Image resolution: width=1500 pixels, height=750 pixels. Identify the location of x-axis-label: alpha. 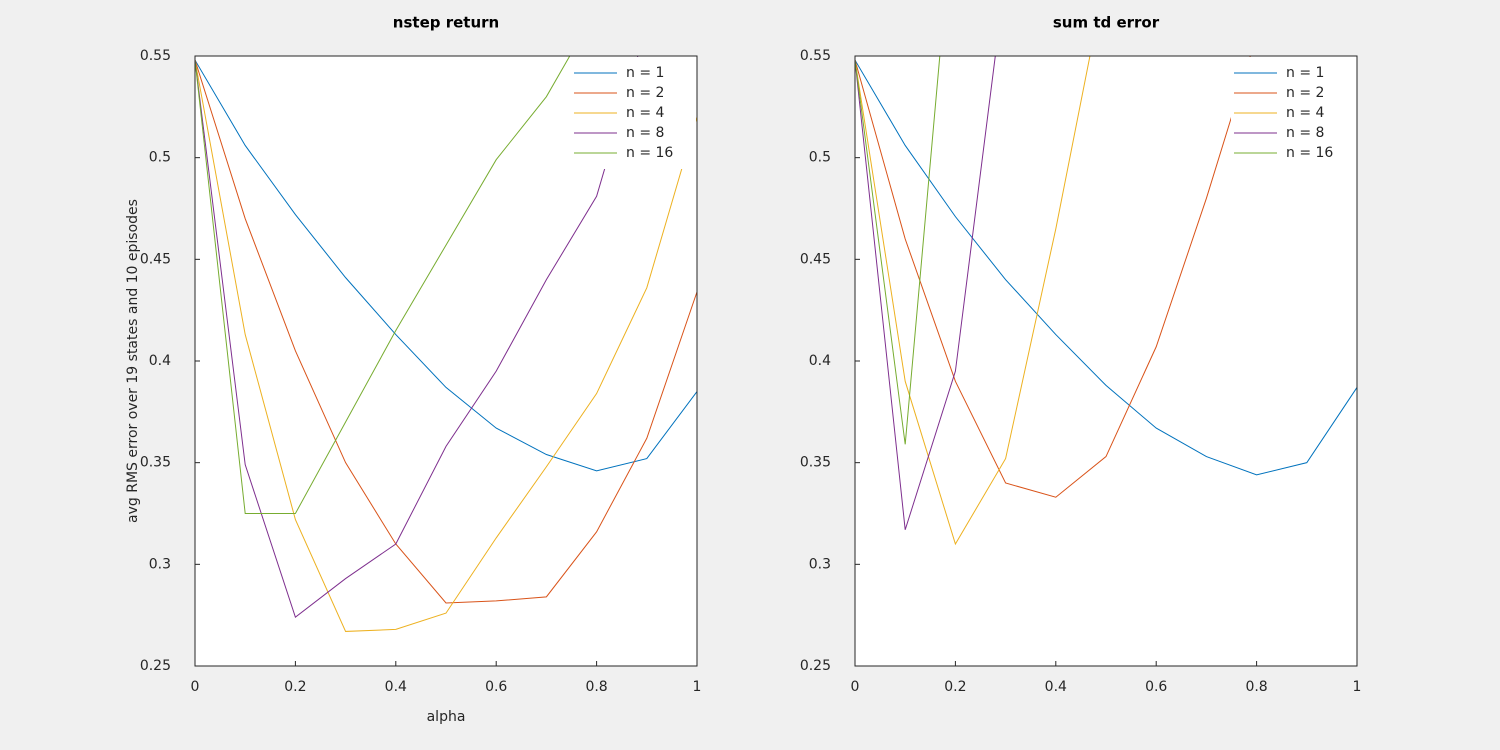
(446, 717).